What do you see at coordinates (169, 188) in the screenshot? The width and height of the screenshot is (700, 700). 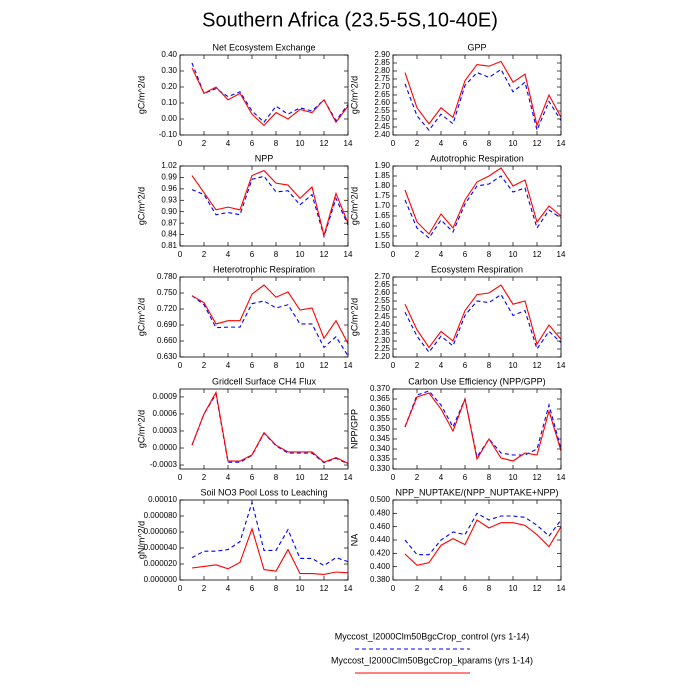 I see `y-tick-label: 0.96` at bounding box center [169, 188].